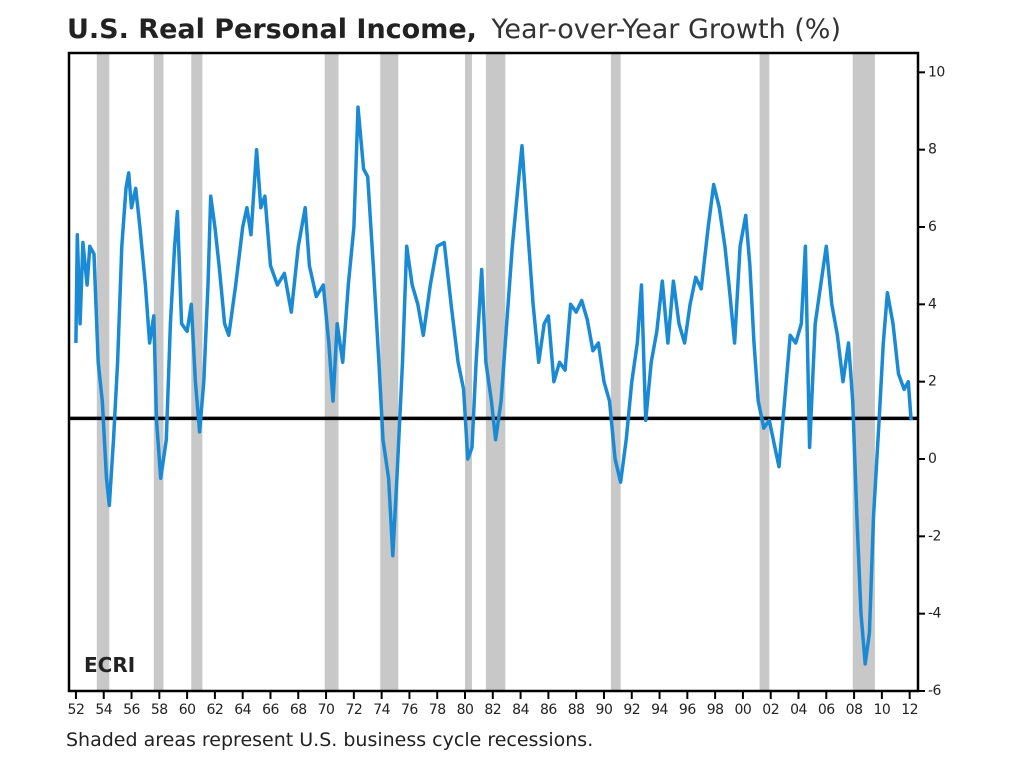 The image size is (1024, 772). What do you see at coordinates (715, 710) in the screenshot?
I see `x-tick-label: 98` at bounding box center [715, 710].